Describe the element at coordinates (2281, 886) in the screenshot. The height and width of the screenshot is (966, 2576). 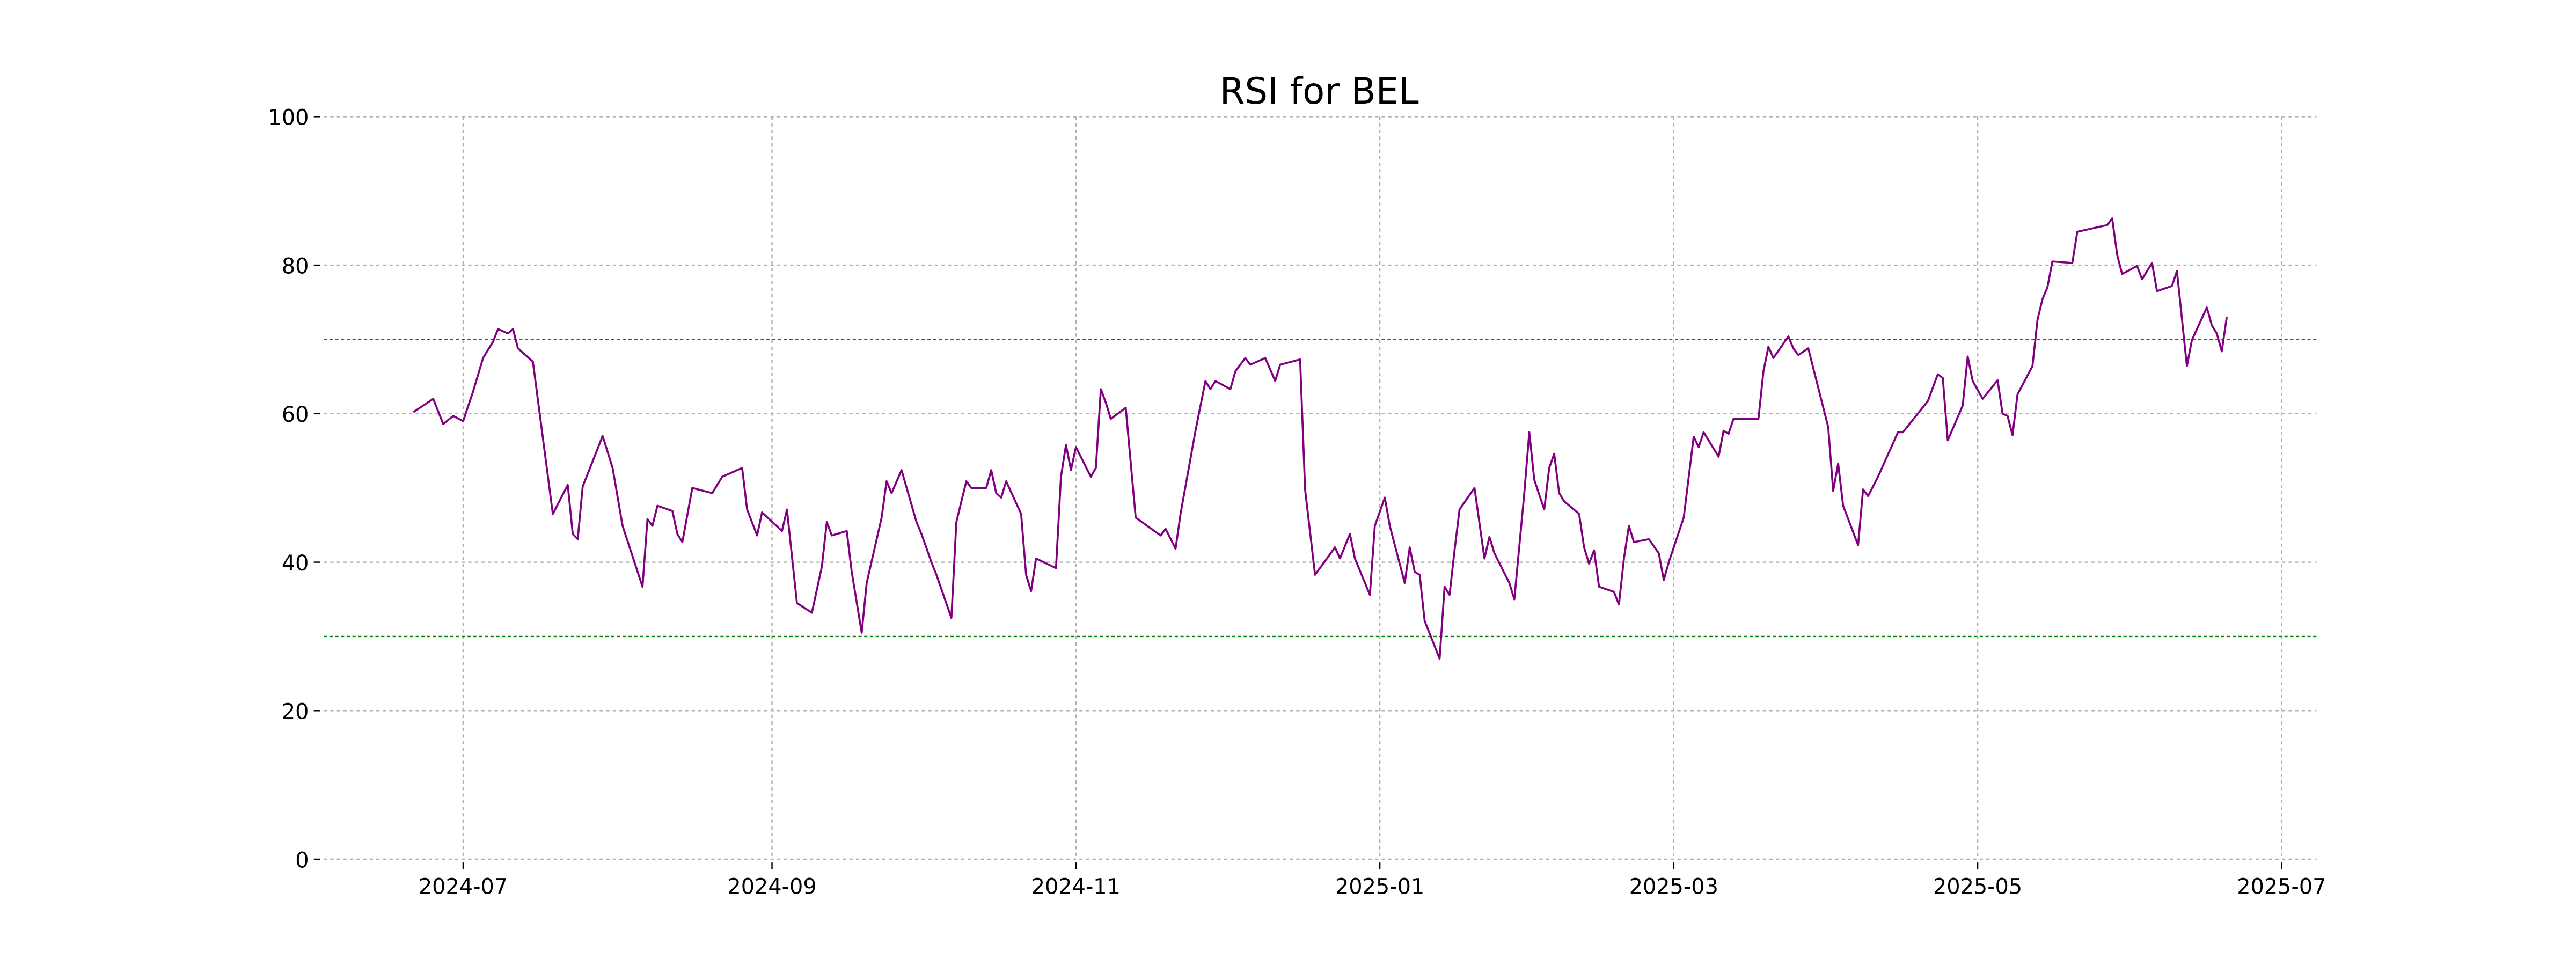
I see `x-tick-label: 2025-07` at that location.